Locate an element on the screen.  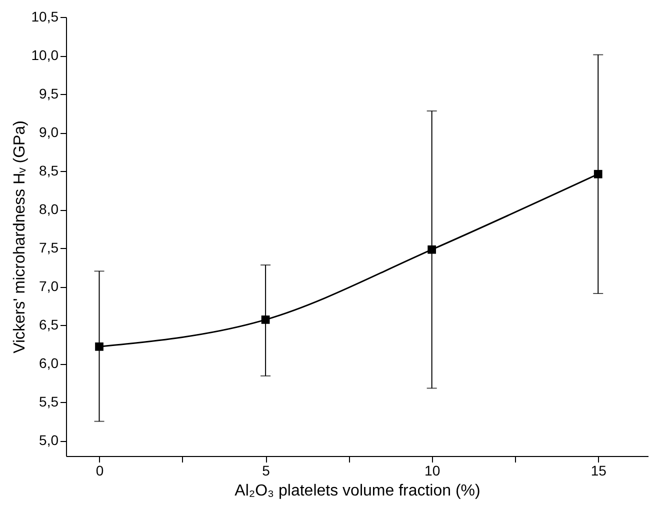
y-tick-label: 8,0 is located at coordinates (49, 209).